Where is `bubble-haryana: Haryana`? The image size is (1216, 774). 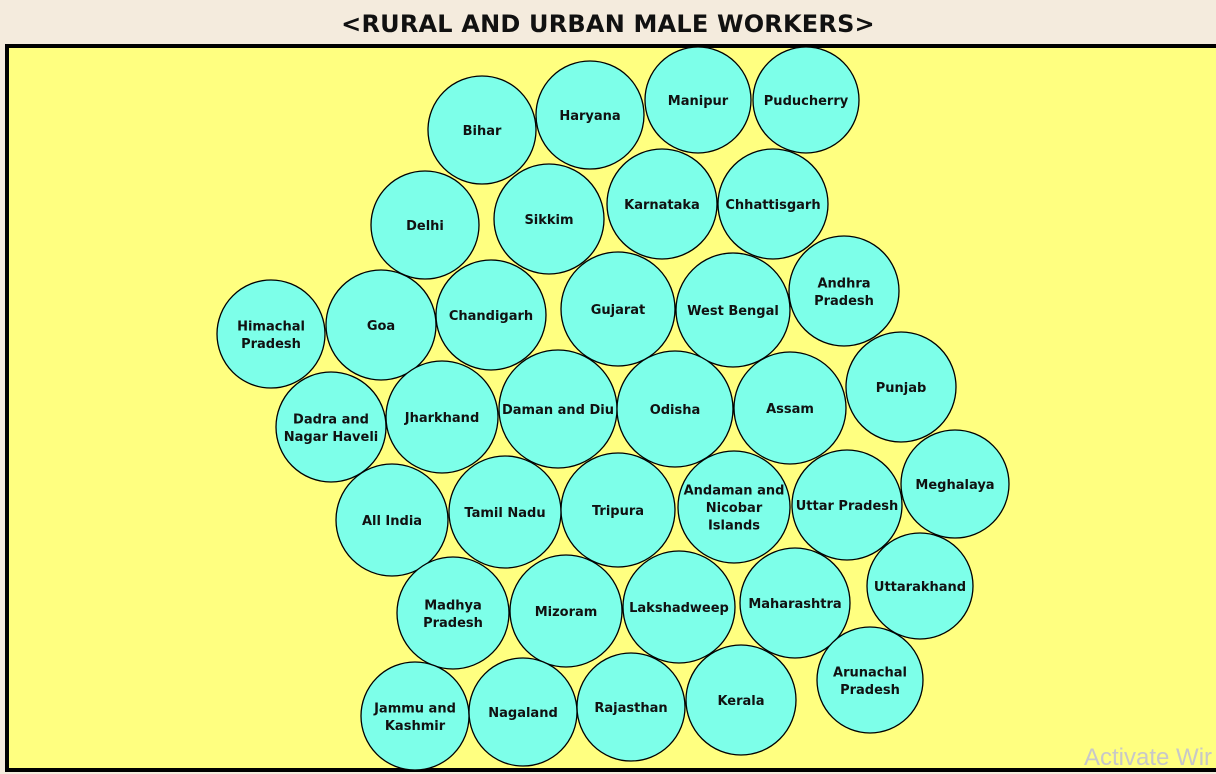
bubble-haryana: Haryana is located at coordinates (590, 115).